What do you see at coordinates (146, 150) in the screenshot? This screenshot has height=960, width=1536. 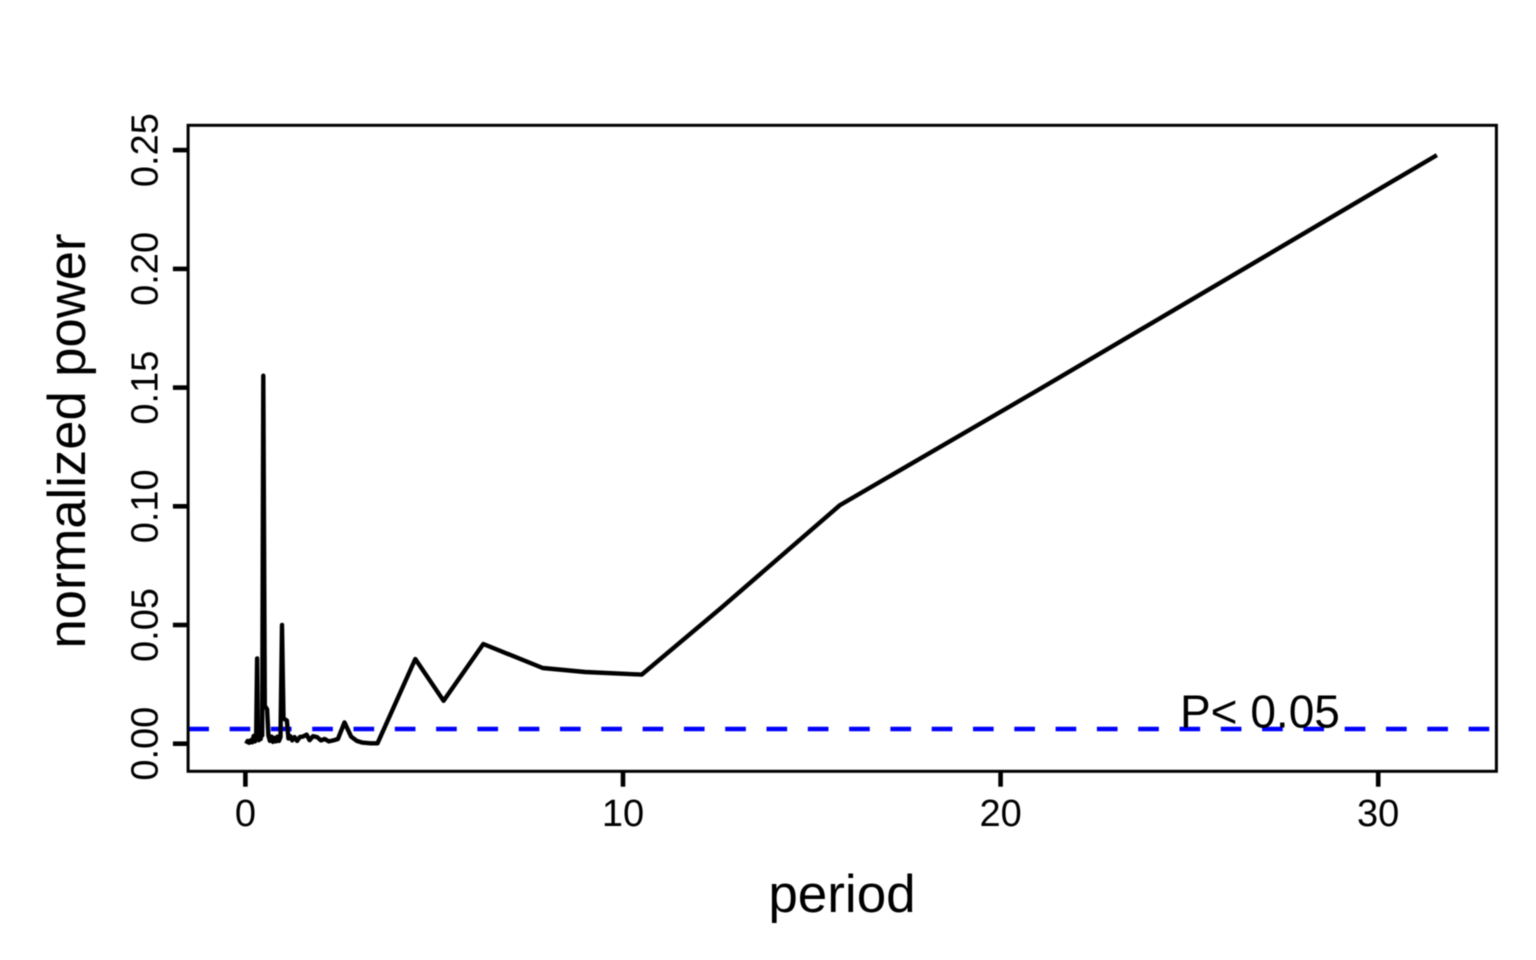 I see `svg-text: 0.25` at bounding box center [146, 150].